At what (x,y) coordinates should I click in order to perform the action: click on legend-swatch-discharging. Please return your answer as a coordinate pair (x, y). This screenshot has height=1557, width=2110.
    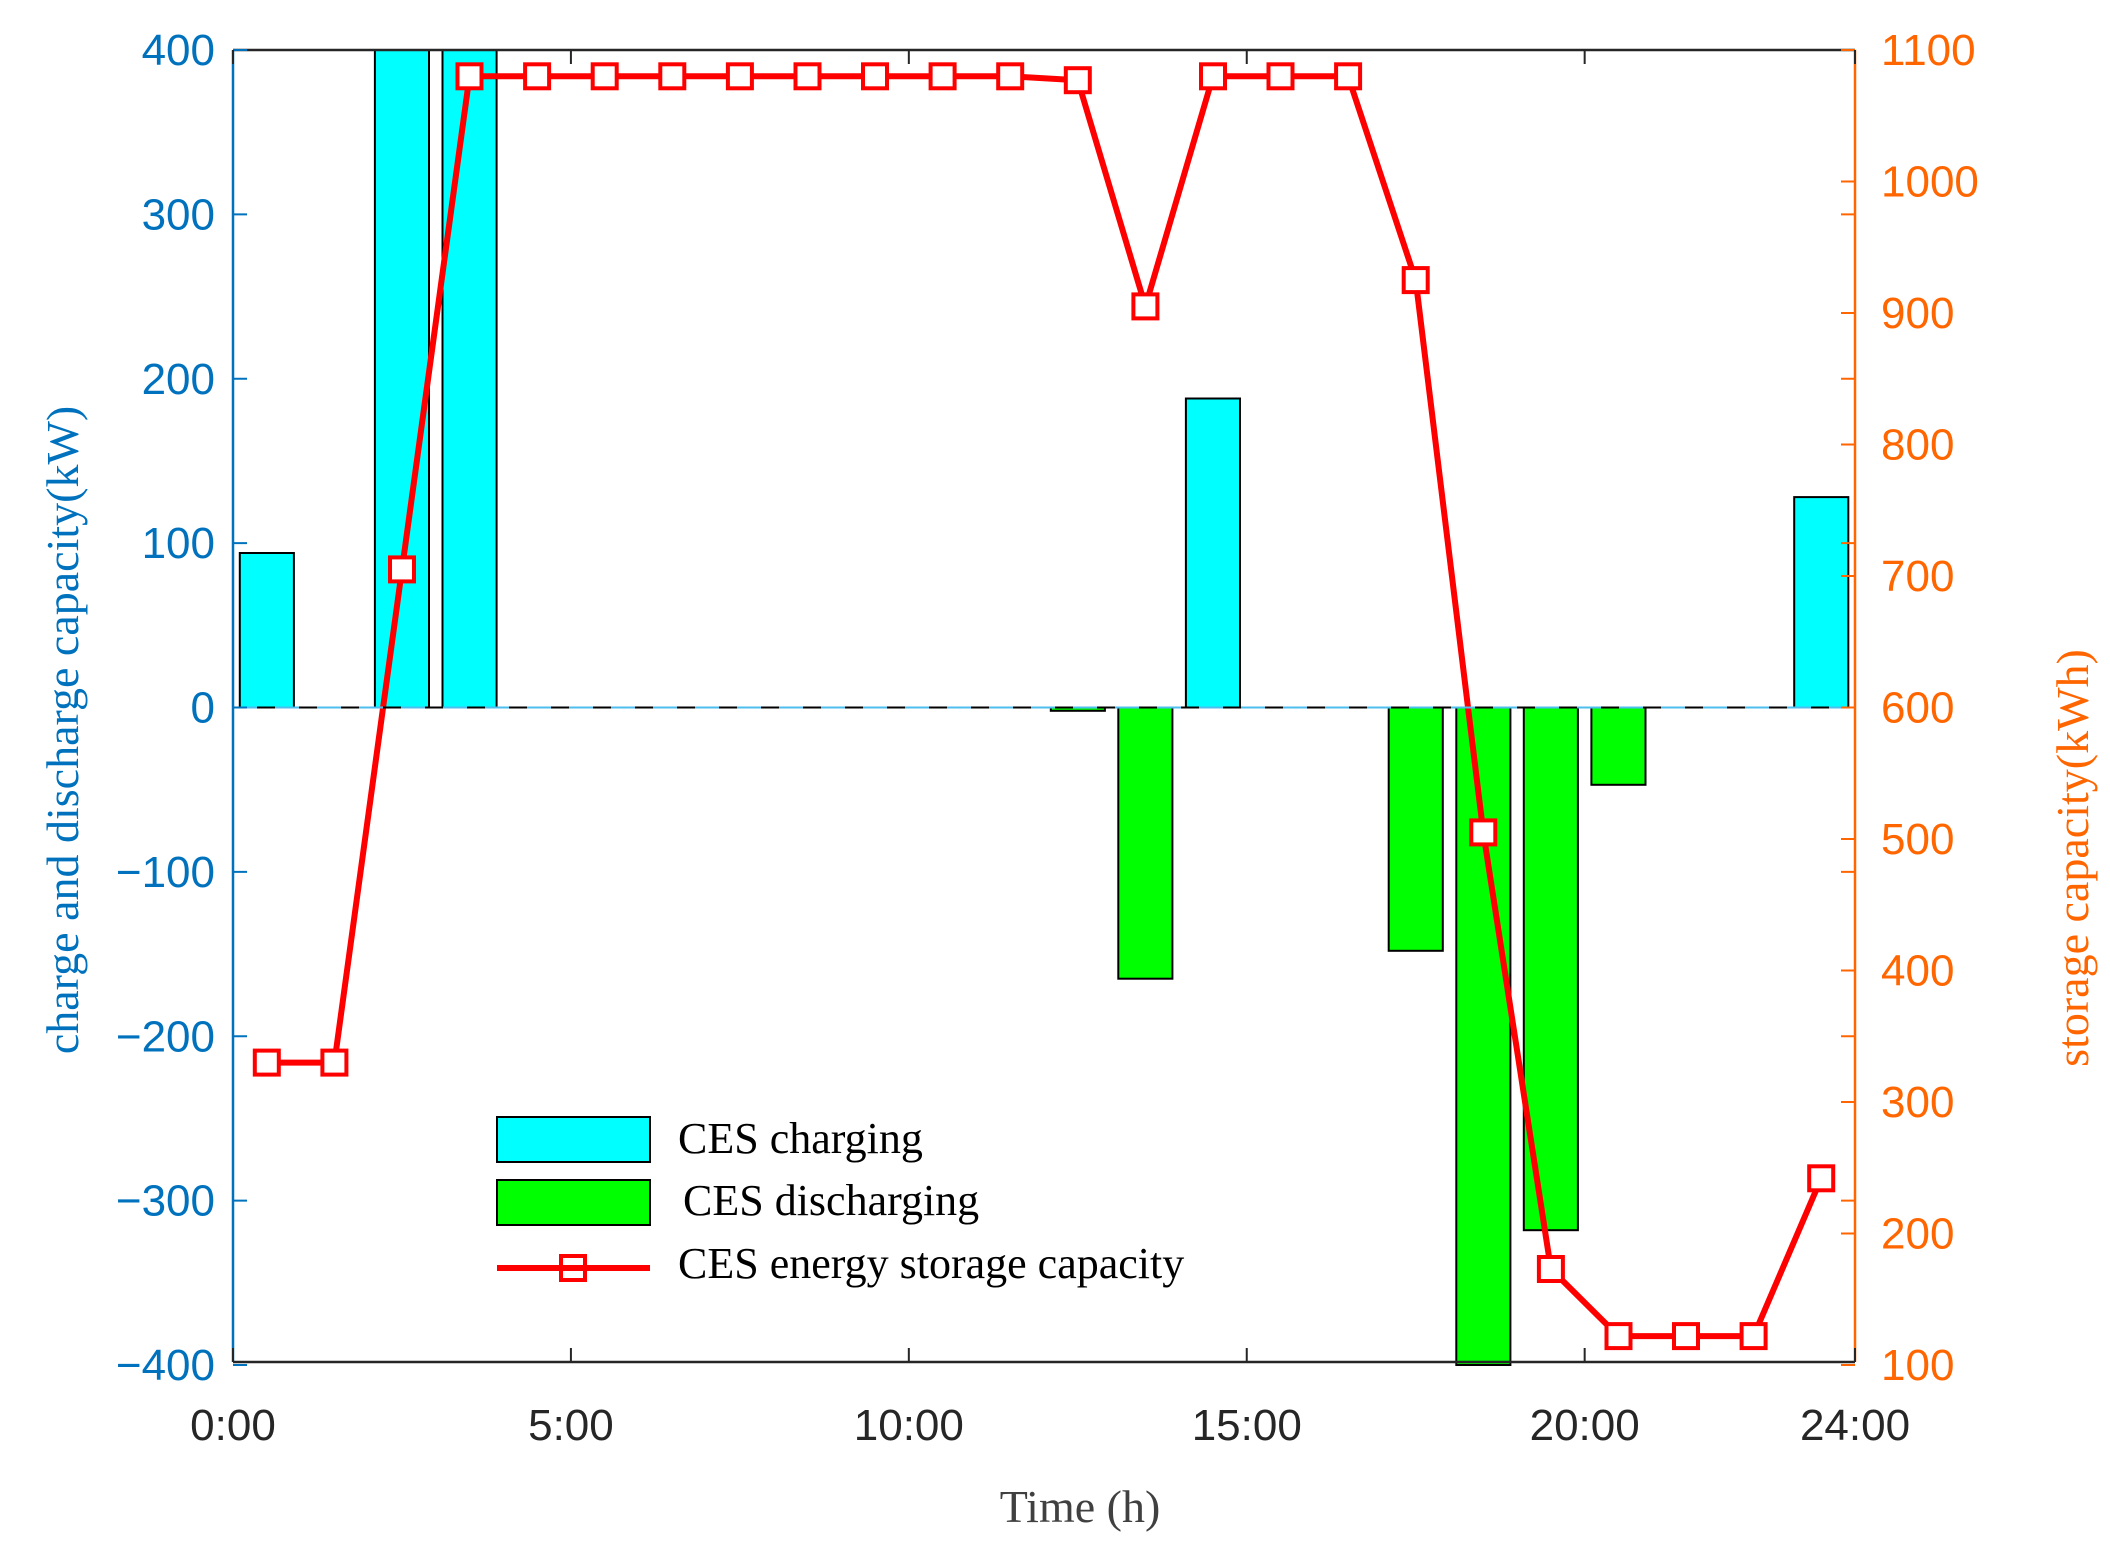
    Looking at the image, I should click on (573, 1202).